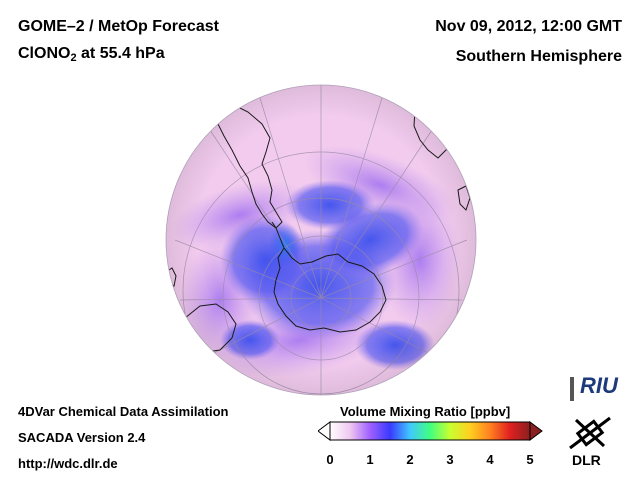 This screenshot has width=640, height=480. Describe the element at coordinates (586, 460) in the screenshot. I see `dlr-logo: DLR` at that location.